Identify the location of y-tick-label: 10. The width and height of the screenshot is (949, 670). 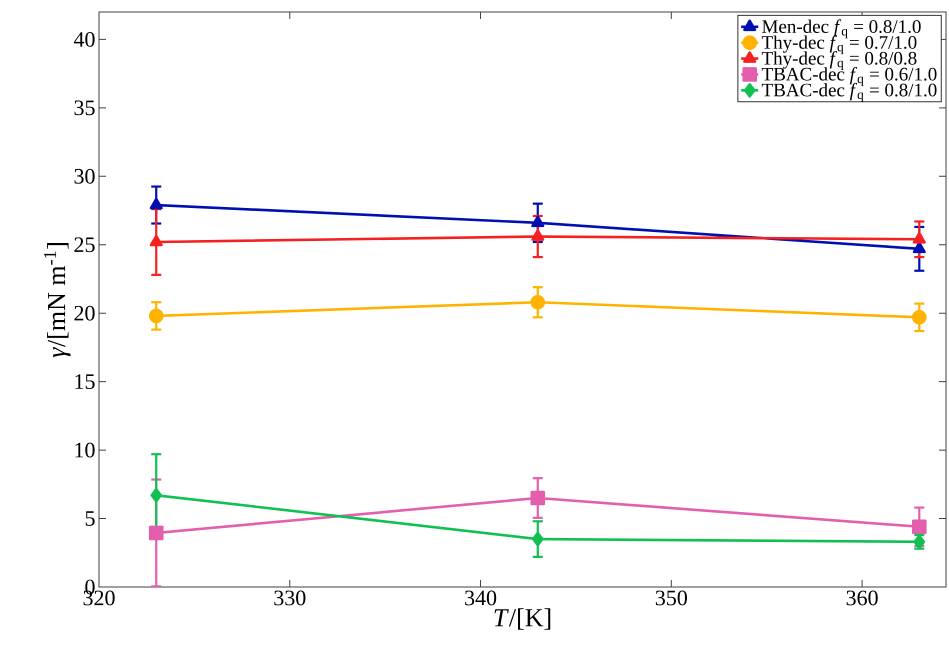
(85, 450).